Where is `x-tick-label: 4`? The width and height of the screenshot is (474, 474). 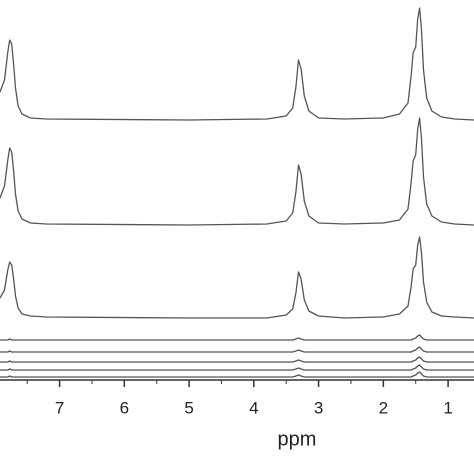 x-tick-label: 4 is located at coordinates (253, 407).